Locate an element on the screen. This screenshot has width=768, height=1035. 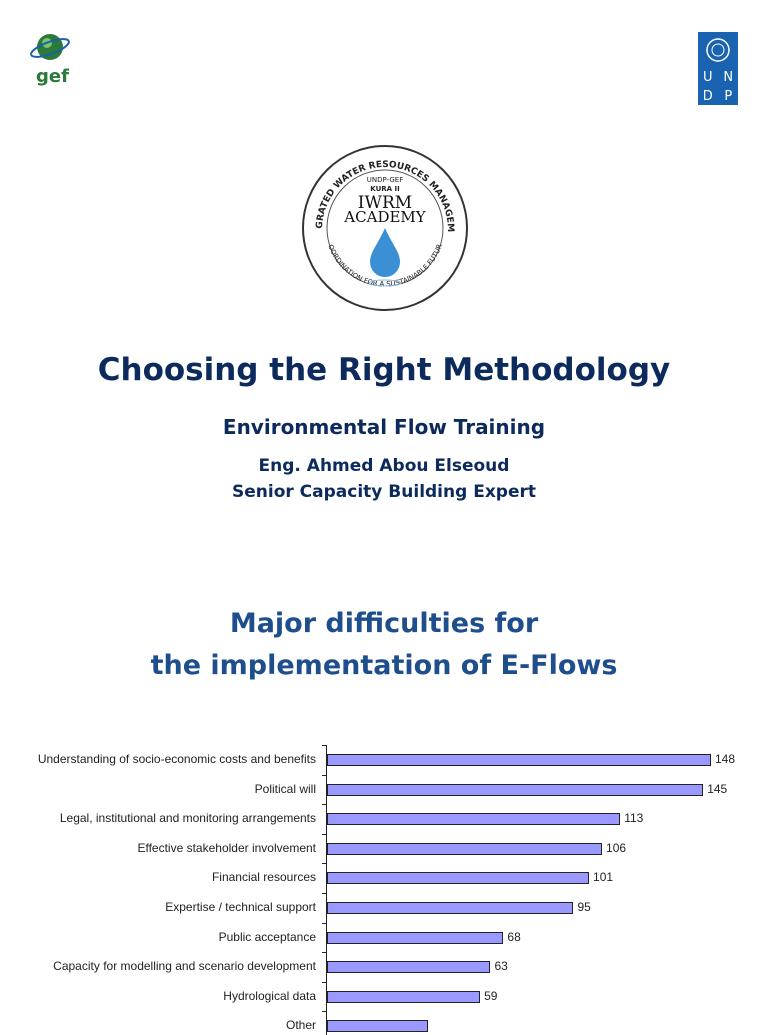
undp-letter: U is located at coordinates (707, 77).